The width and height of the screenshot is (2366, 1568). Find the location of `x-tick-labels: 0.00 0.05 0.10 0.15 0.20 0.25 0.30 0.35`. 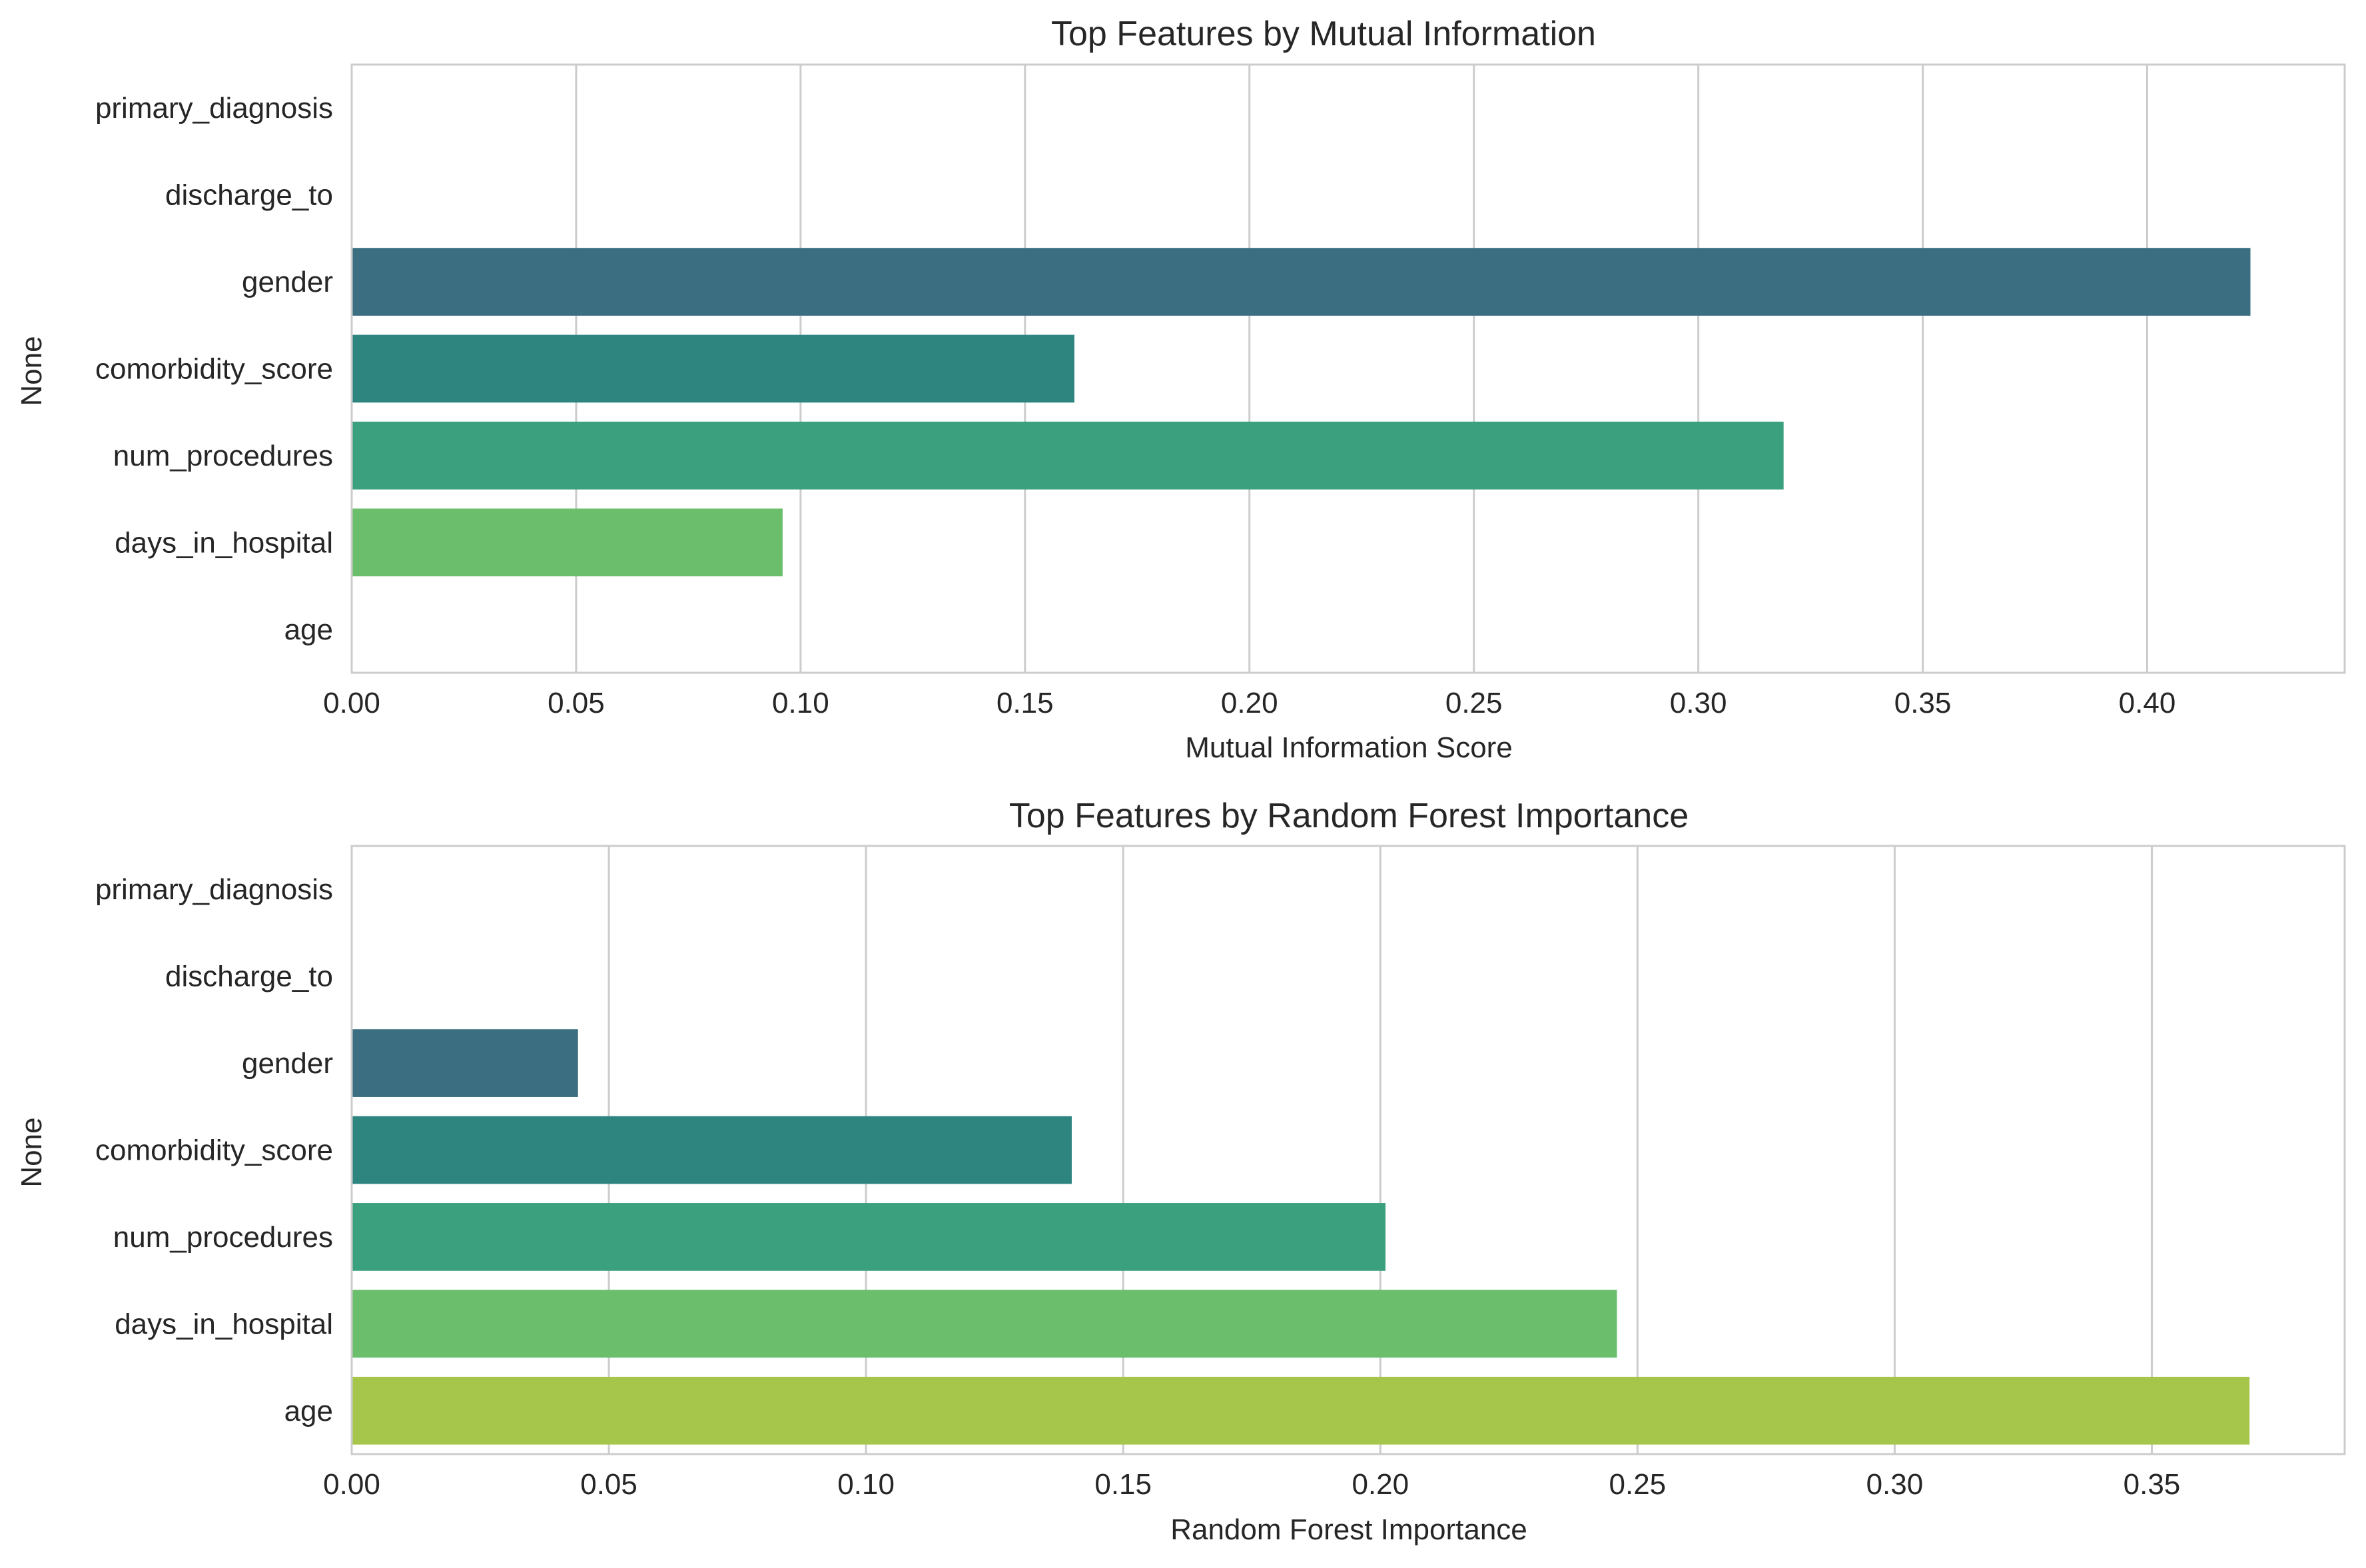

x-tick-labels: 0.00 0.05 0.10 0.15 0.20 0.25 0.30 0.35 is located at coordinates (1251, 1484).